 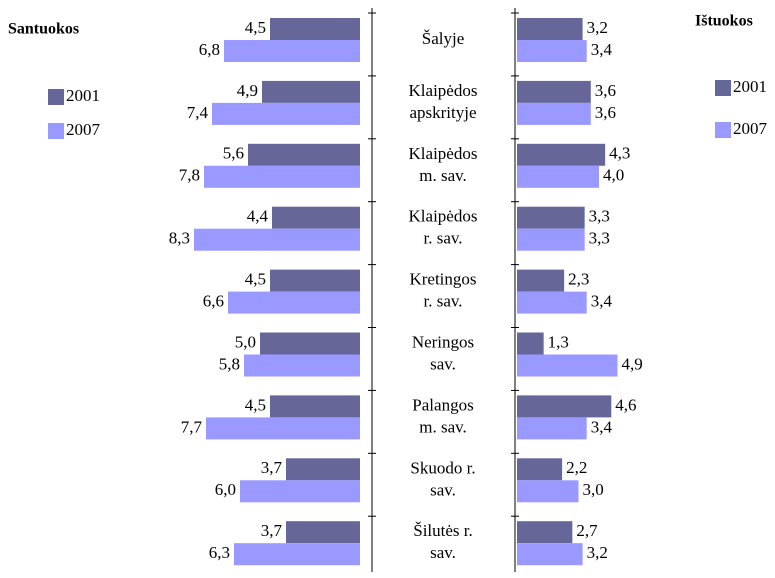 What do you see at coordinates (558, 341) in the screenshot?
I see `value-label: 1,3` at bounding box center [558, 341].